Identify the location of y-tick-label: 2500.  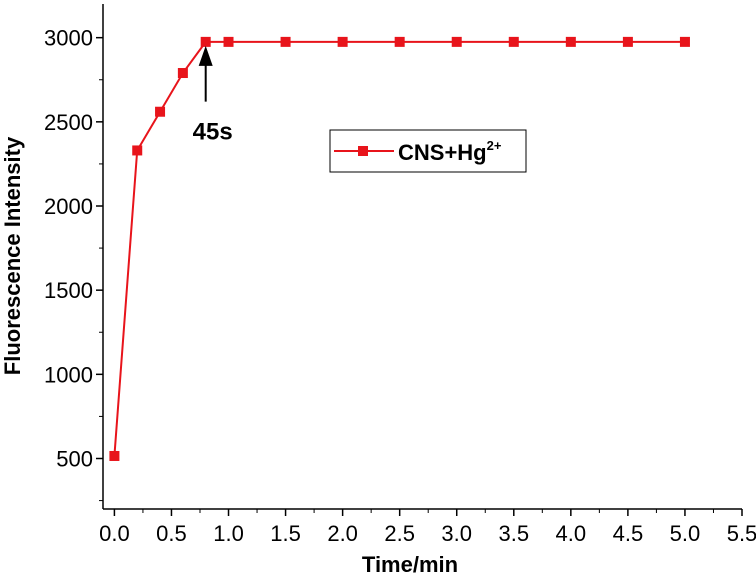
(68, 122).